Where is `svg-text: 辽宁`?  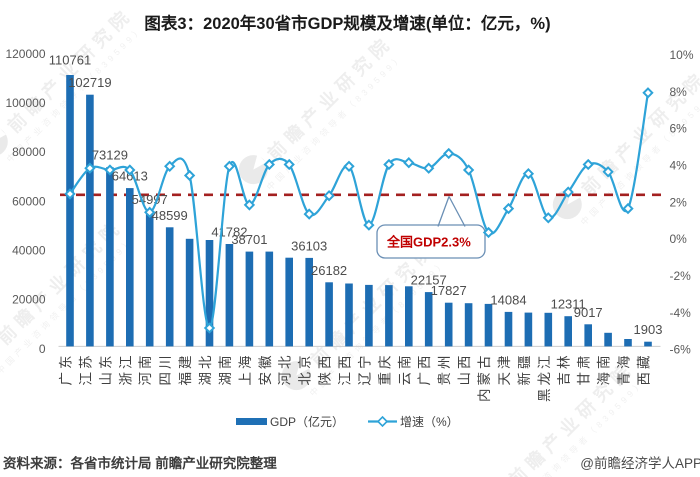
svg-text: 辽宁 is located at coordinates (364, 369).